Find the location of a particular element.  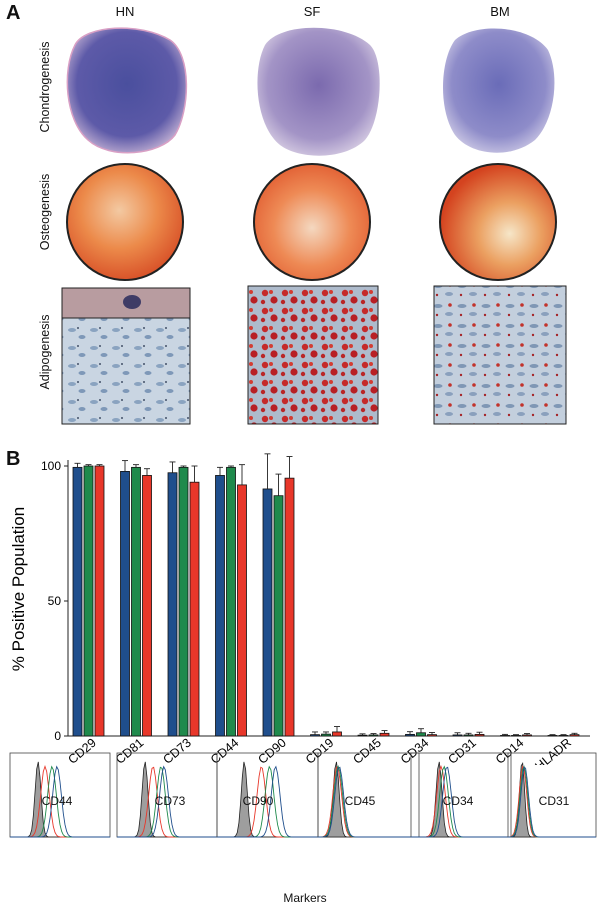

column-label-sf: SF is located at coordinates (312, 11).